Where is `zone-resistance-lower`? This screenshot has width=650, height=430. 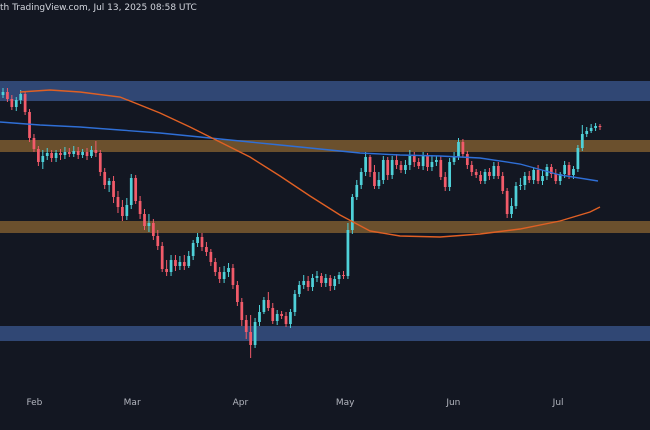
zone-resistance-lower is located at coordinates (325, 146).